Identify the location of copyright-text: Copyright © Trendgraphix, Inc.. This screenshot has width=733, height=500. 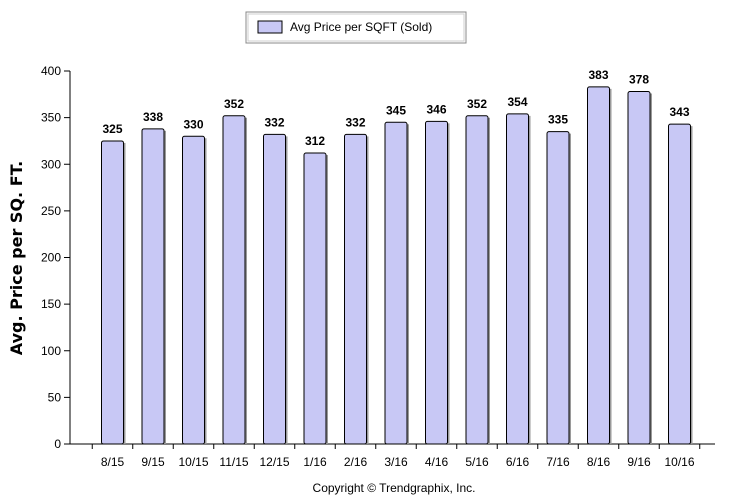
(394, 488).